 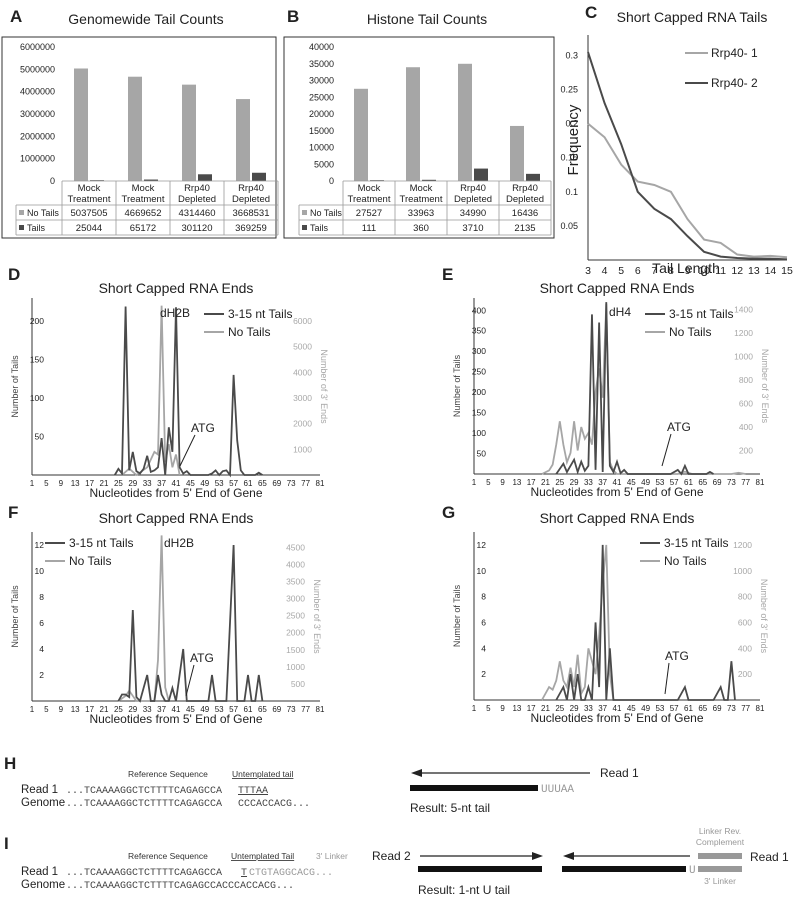 I want to click on h-read-bar, so click(x=474, y=788).